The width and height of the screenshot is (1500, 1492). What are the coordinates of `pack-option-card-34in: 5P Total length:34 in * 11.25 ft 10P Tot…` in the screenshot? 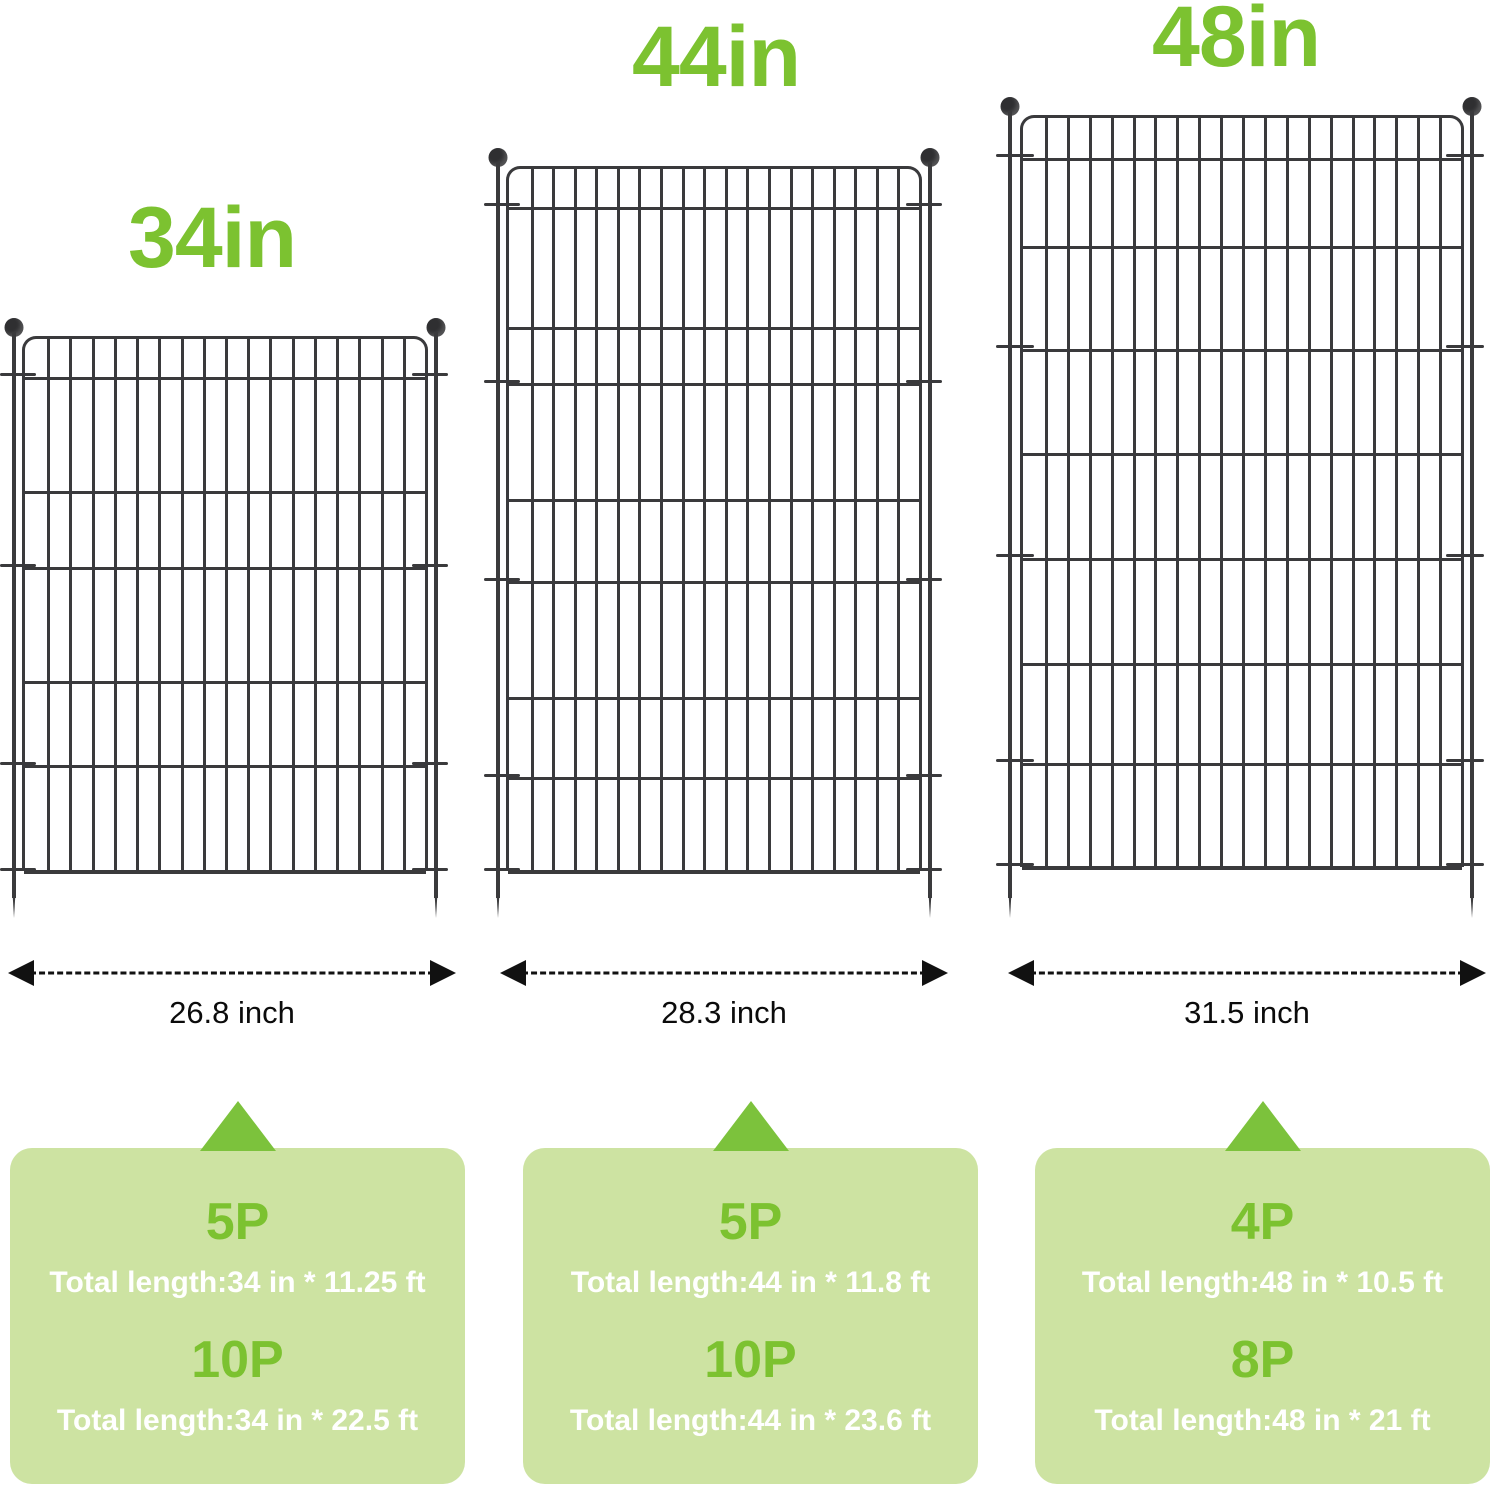 It's located at (237, 1292).